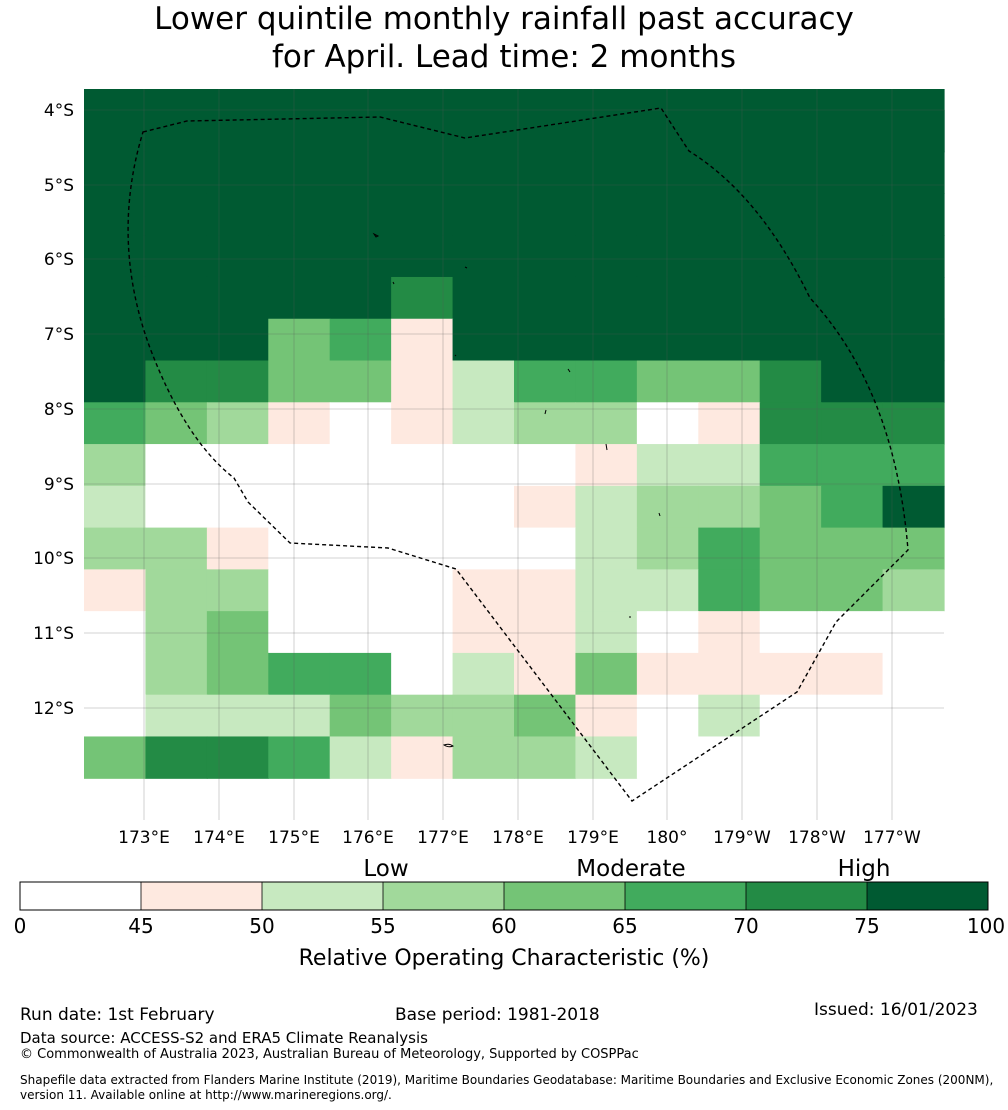 This screenshot has width=1008, height=1110. Describe the element at coordinates (294, 838) in the screenshot. I see `lon-label: 175°E` at that location.